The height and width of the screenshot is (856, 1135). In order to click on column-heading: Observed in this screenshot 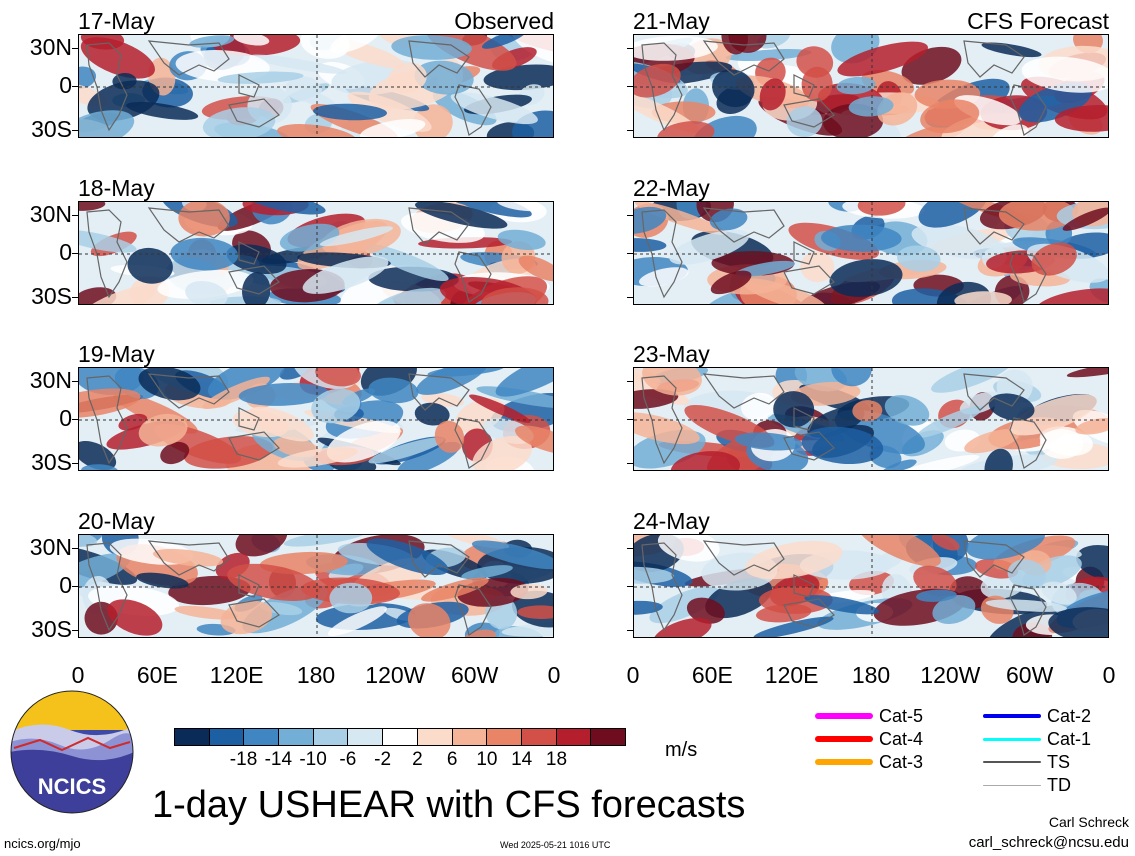, I will do `click(504, 21)`.